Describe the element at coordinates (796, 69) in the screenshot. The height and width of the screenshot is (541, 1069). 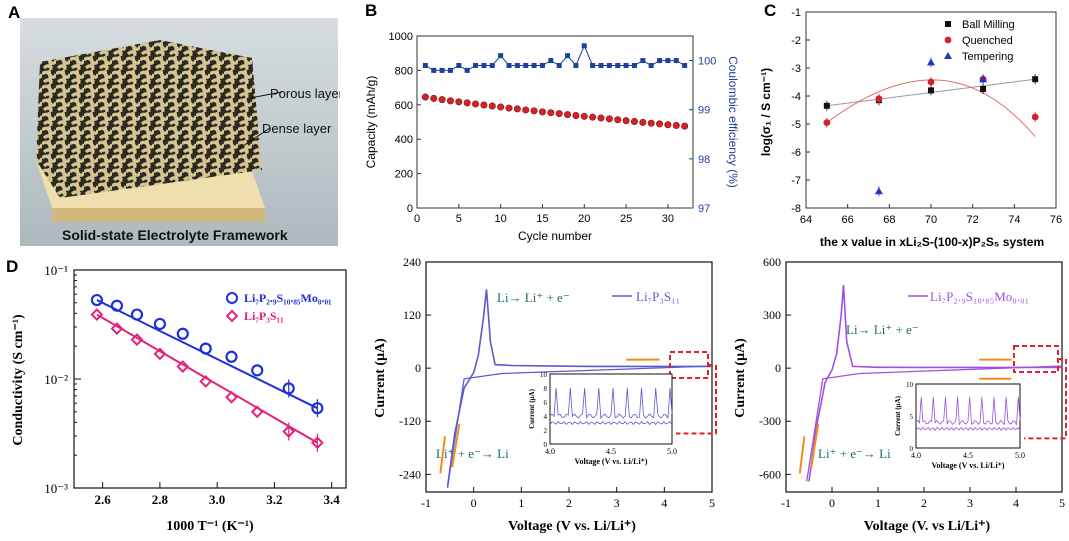
I see `panel-c-ytick-label: -3` at that location.